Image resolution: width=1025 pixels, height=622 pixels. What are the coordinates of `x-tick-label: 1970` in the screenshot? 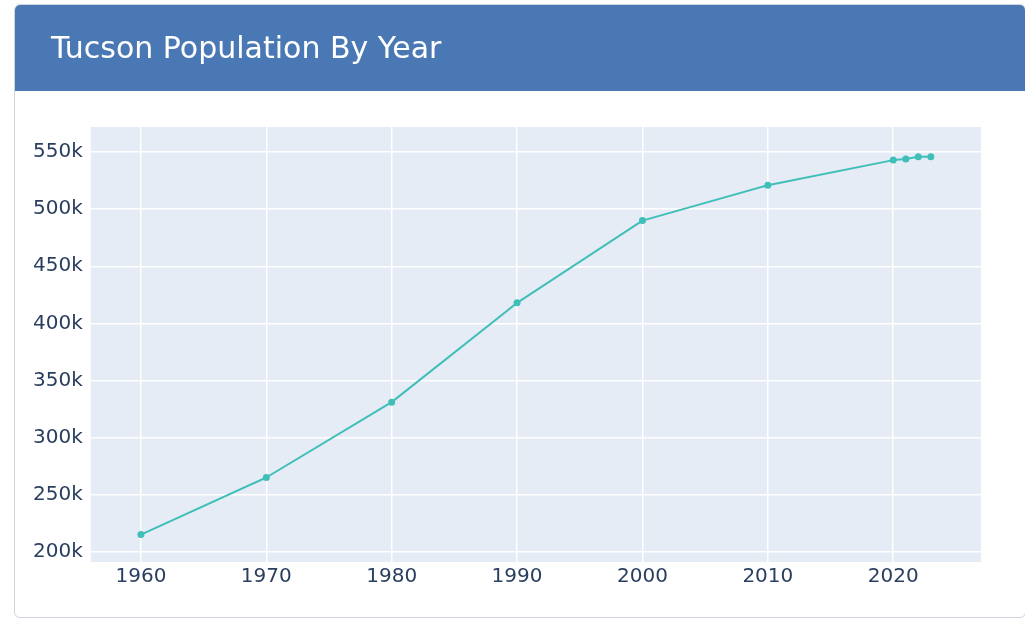 It's located at (266, 575).